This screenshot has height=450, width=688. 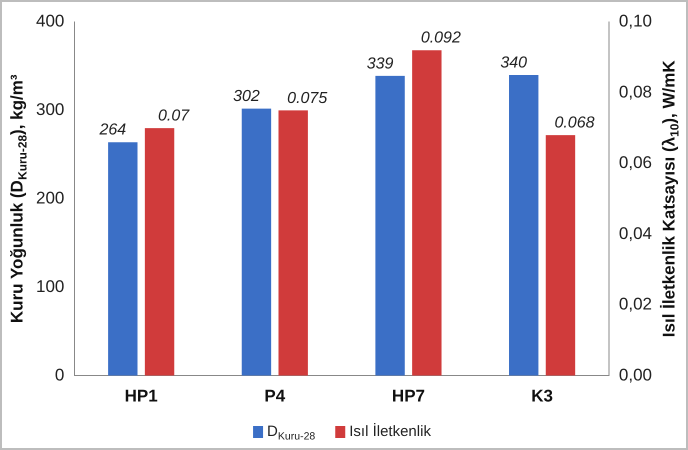 I want to click on x-tick-label: K3, so click(x=542, y=396).